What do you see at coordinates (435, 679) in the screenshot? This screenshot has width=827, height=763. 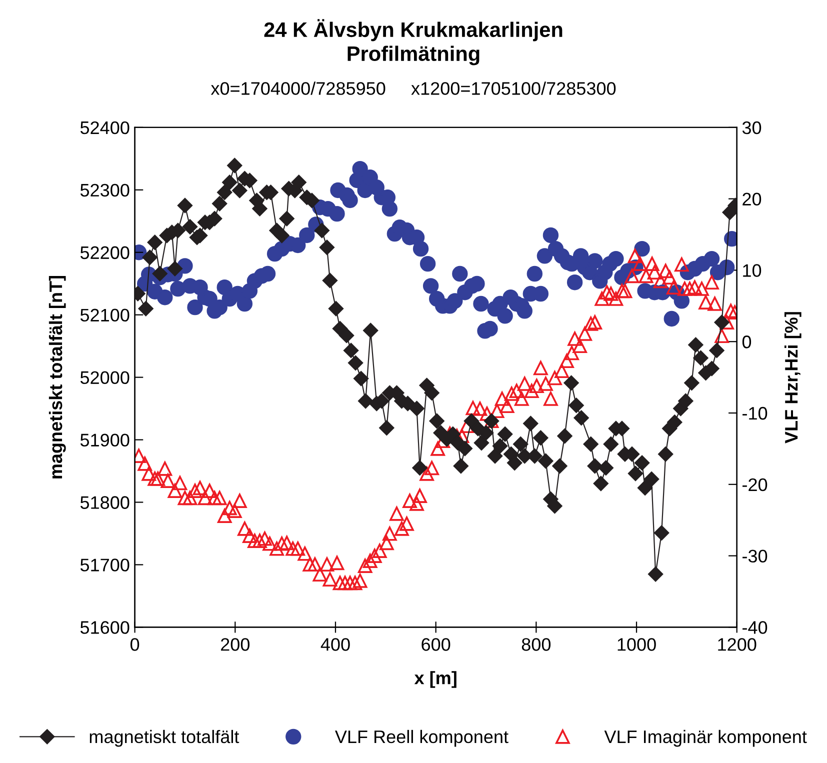 I see `x-axis-title: x [m]` at bounding box center [435, 679].